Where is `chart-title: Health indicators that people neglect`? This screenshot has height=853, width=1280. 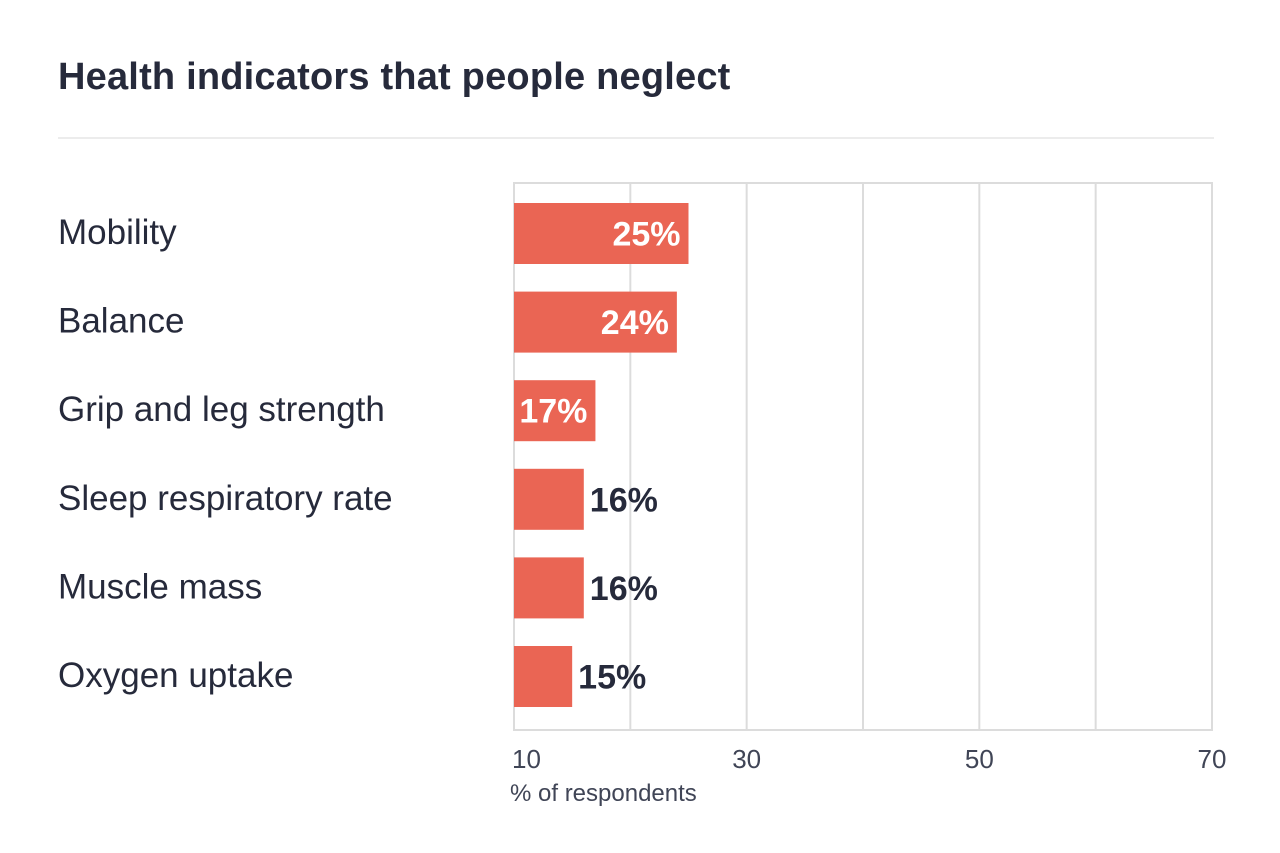 chart-title: Health indicators that people neglect is located at coordinates (394, 77).